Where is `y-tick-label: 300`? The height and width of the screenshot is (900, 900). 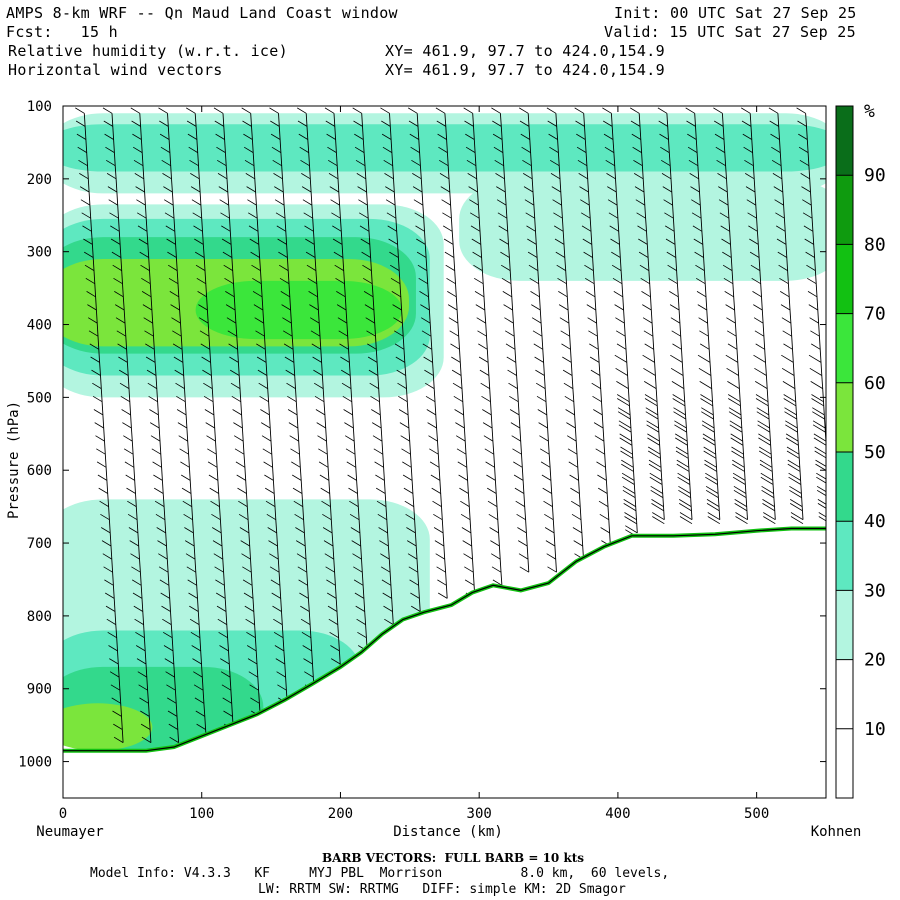 y-tick-label: 300 is located at coordinates (39, 253).